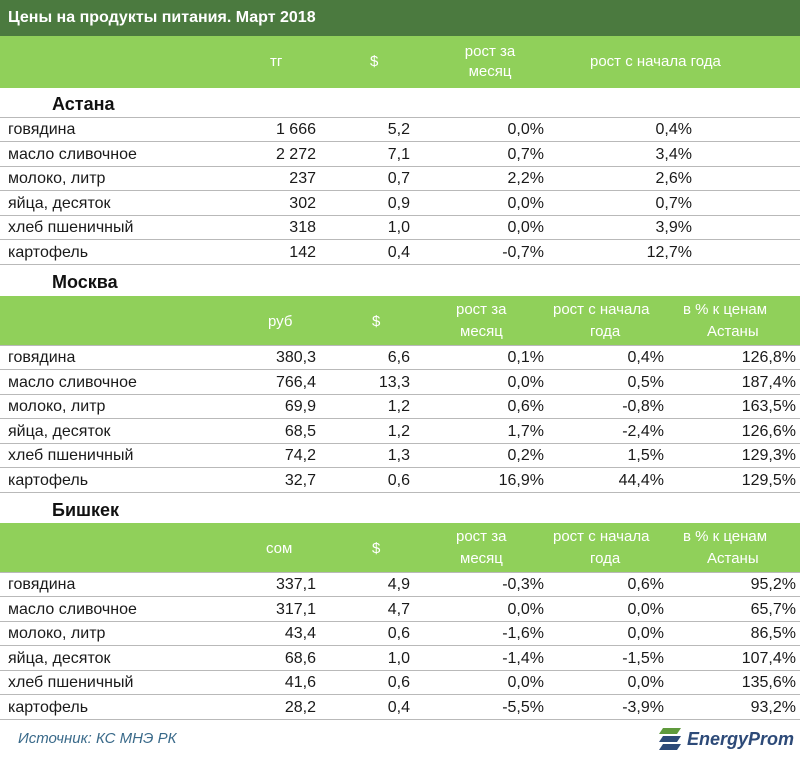  I want to click on usd-price: 1,3, so click(398, 455).